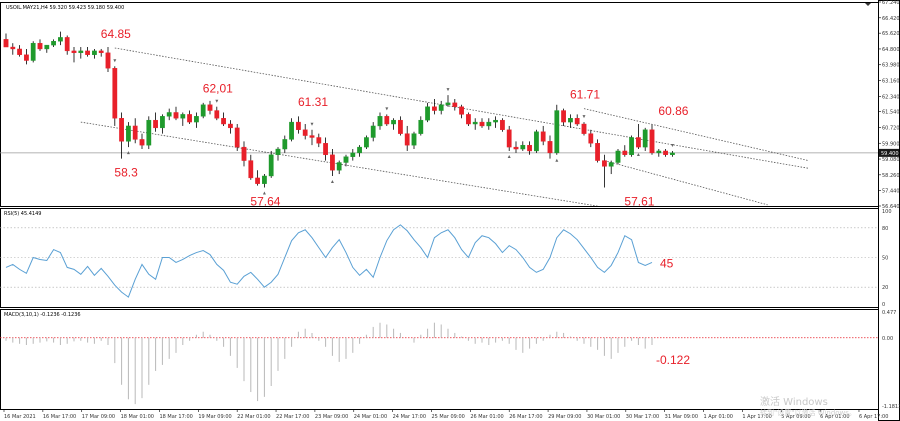 The image size is (900, 421). I want to click on watermark-line1: 激活 Windows, so click(794, 401).